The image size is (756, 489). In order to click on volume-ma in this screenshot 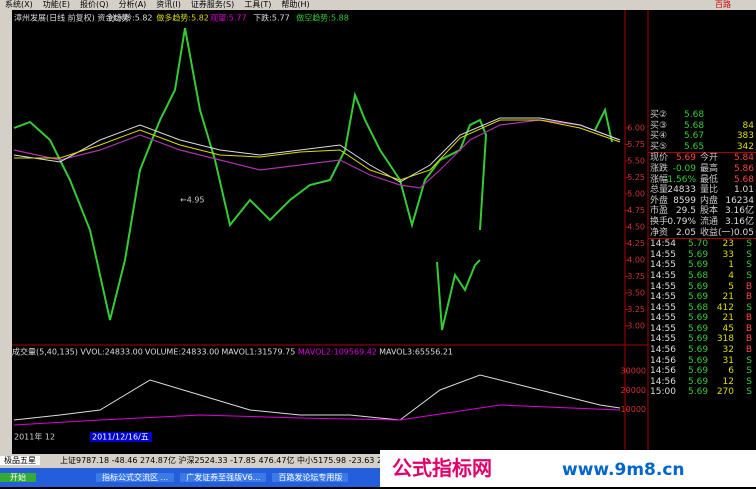, I will do `click(317, 415)`.